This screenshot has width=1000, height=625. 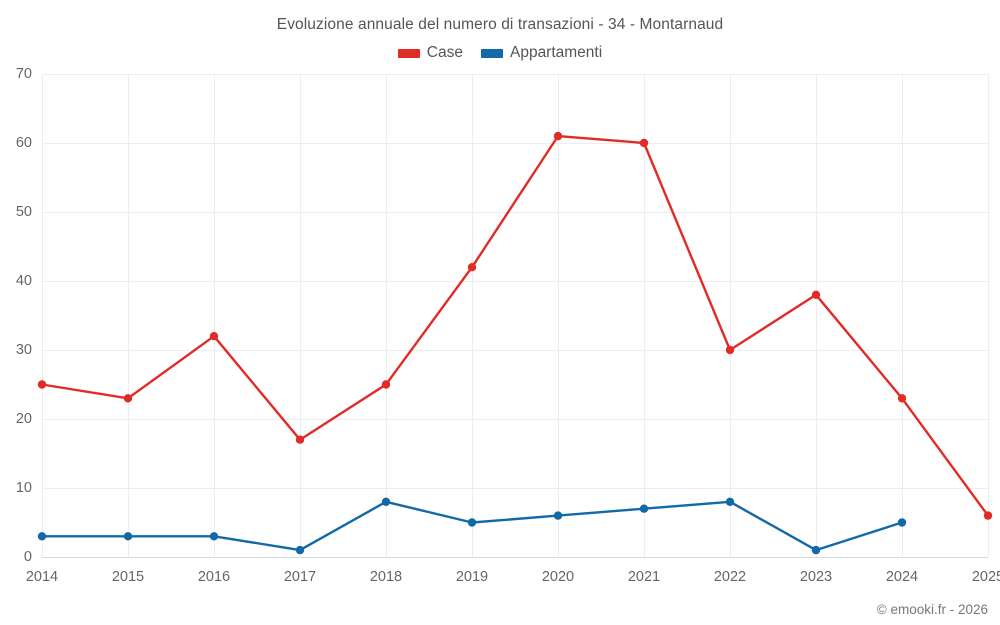 What do you see at coordinates (24, 143) in the screenshot?
I see `y-axis-tick-label: 60` at bounding box center [24, 143].